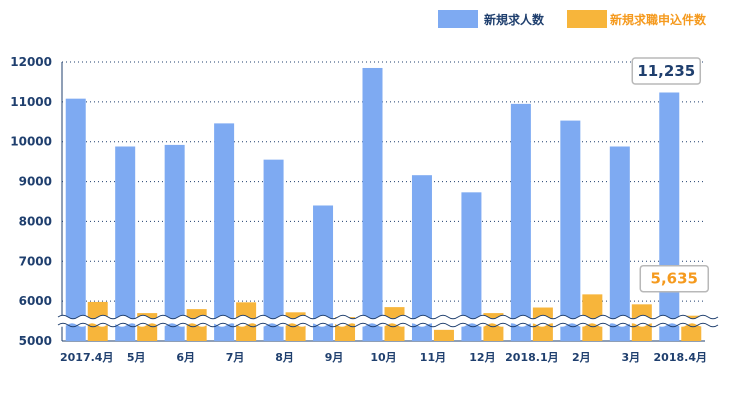  Describe the element at coordinates (680, 357) in the screenshot. I see `x-tick-label: 2018.4月` at that location.